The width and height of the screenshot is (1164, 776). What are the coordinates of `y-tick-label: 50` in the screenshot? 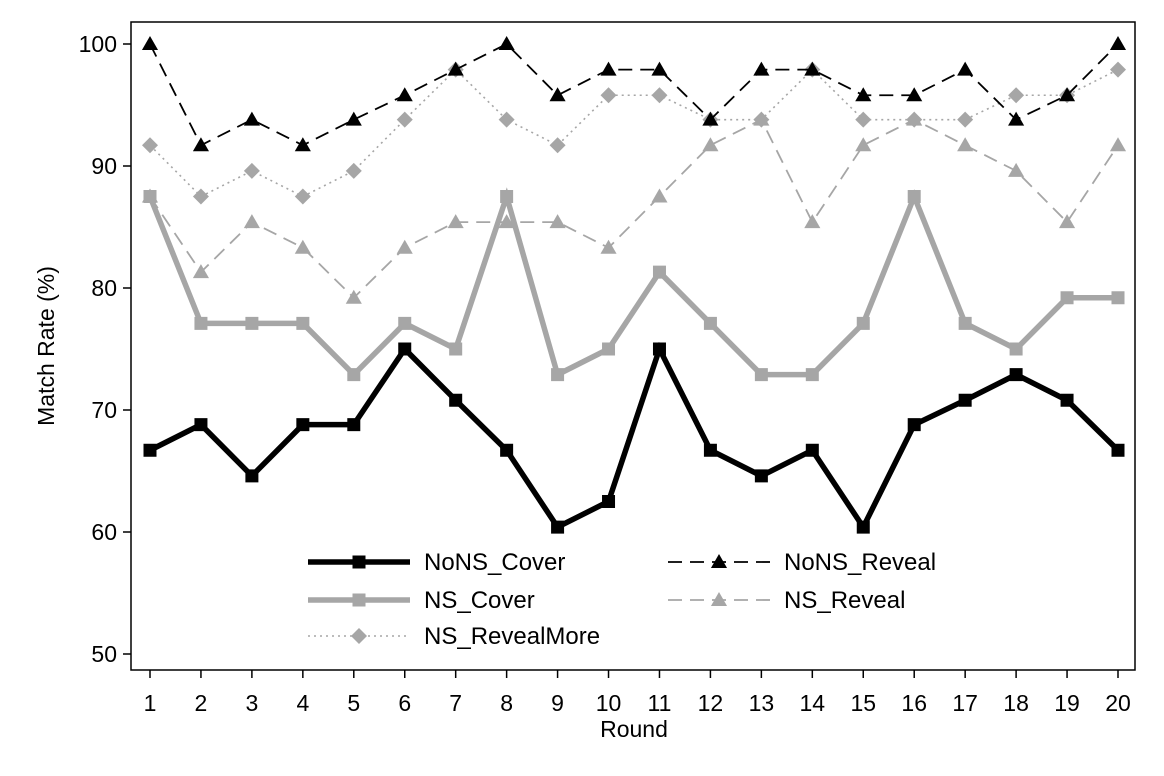 It's located at (104, 654).